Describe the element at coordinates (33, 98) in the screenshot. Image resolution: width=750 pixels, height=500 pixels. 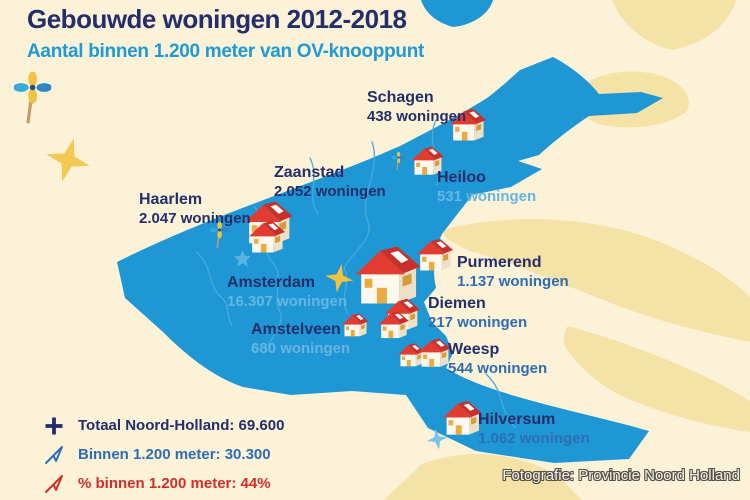
I see `pinwheel-icon` at that location.